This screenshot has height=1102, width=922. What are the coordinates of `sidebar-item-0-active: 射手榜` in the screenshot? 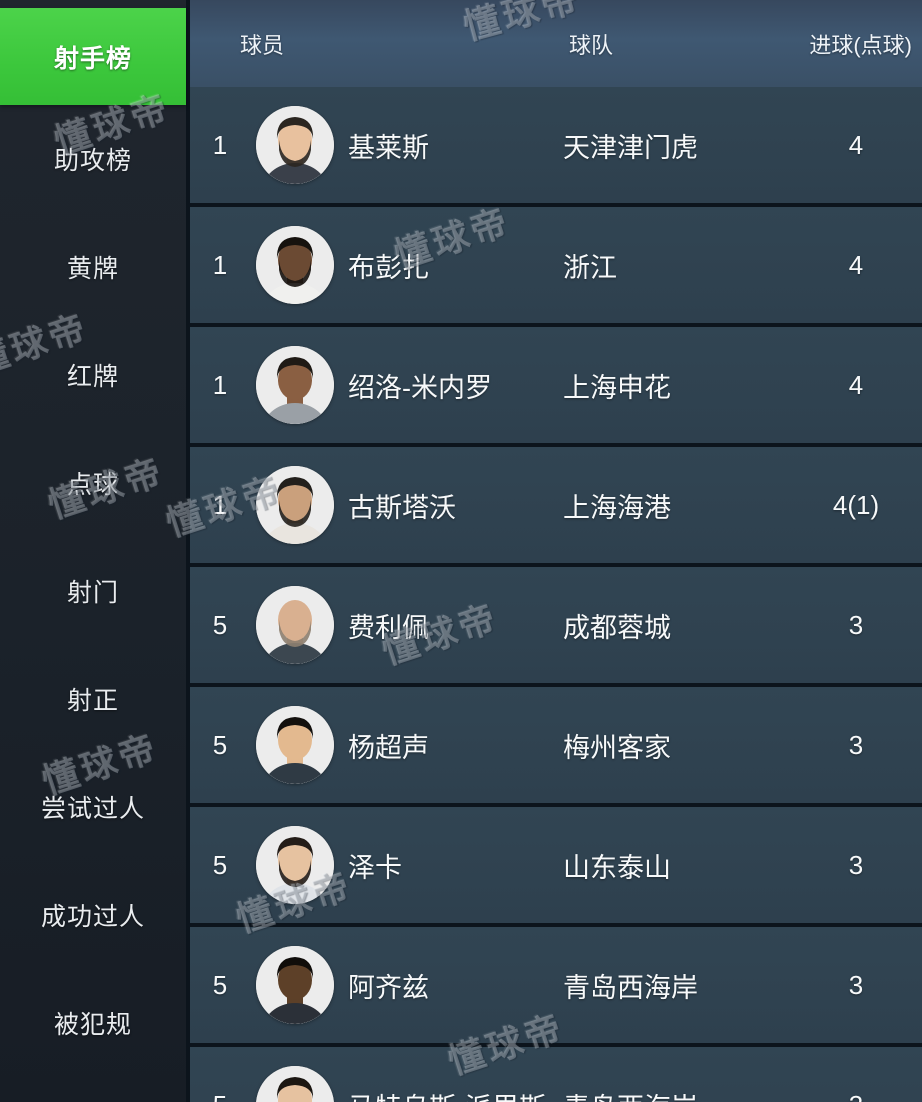 It's located at (93, 56).